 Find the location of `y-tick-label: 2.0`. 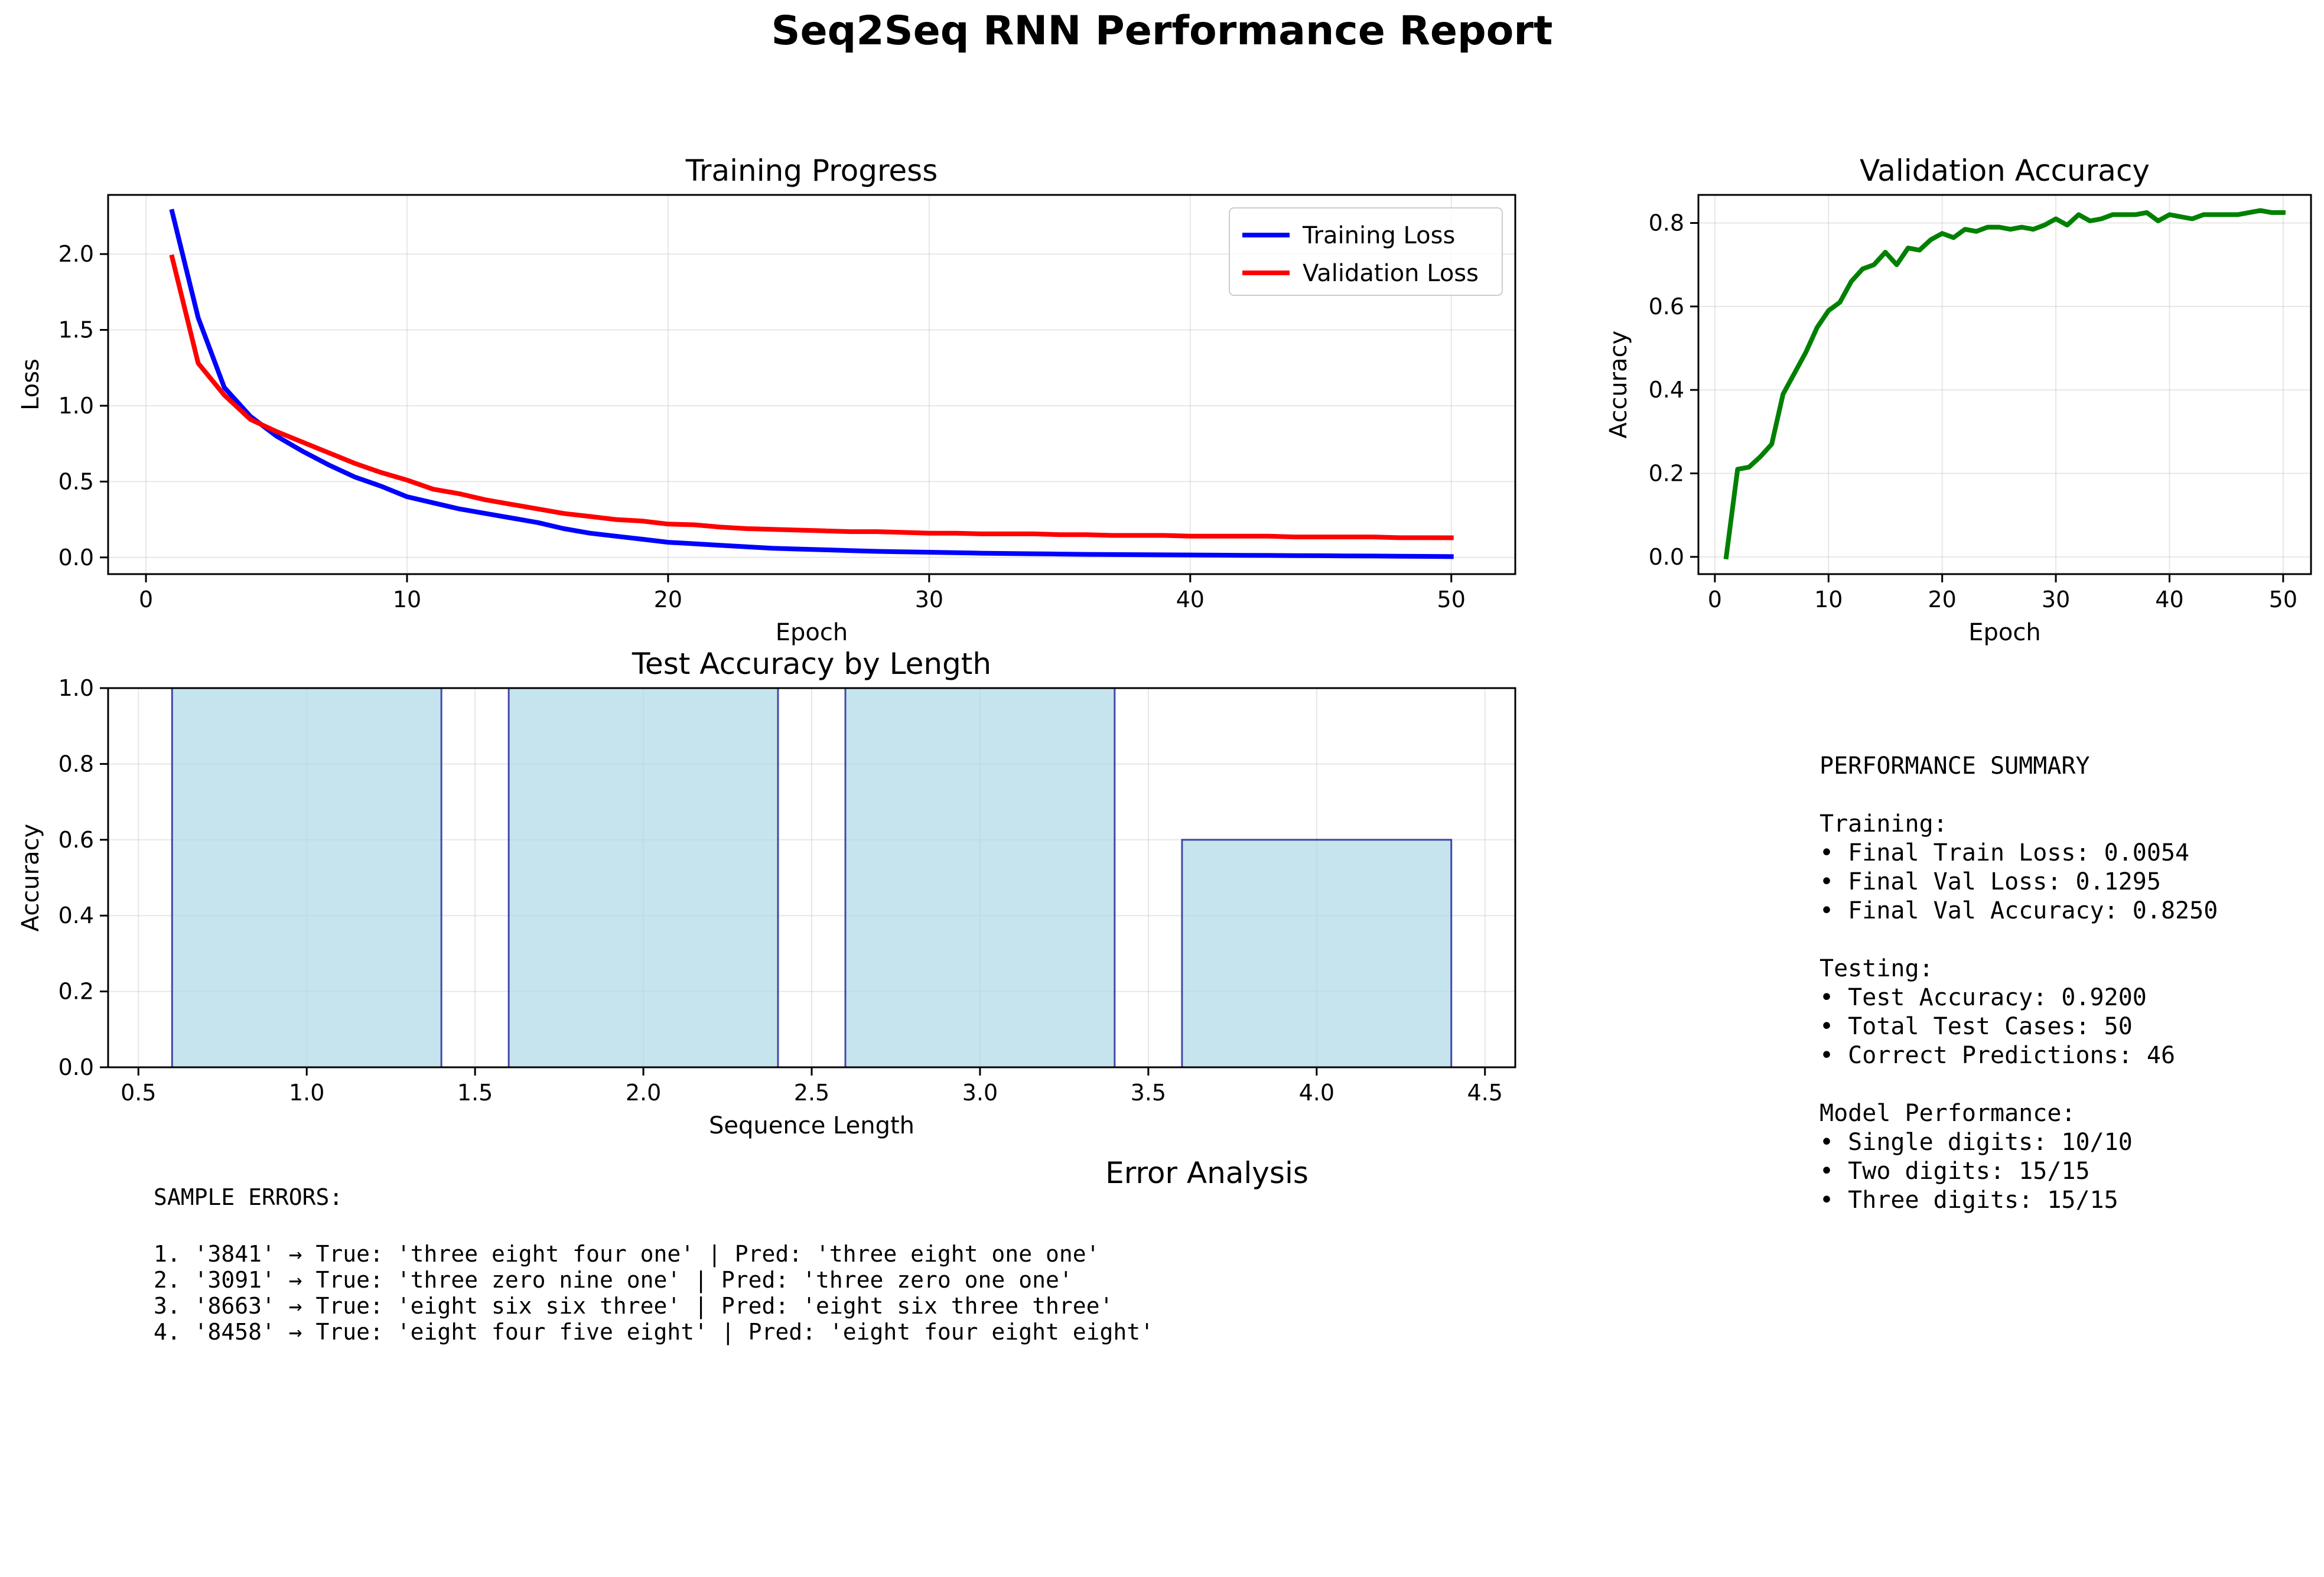

y-tick-label: 2.0 is located at coordinates (76, 254).